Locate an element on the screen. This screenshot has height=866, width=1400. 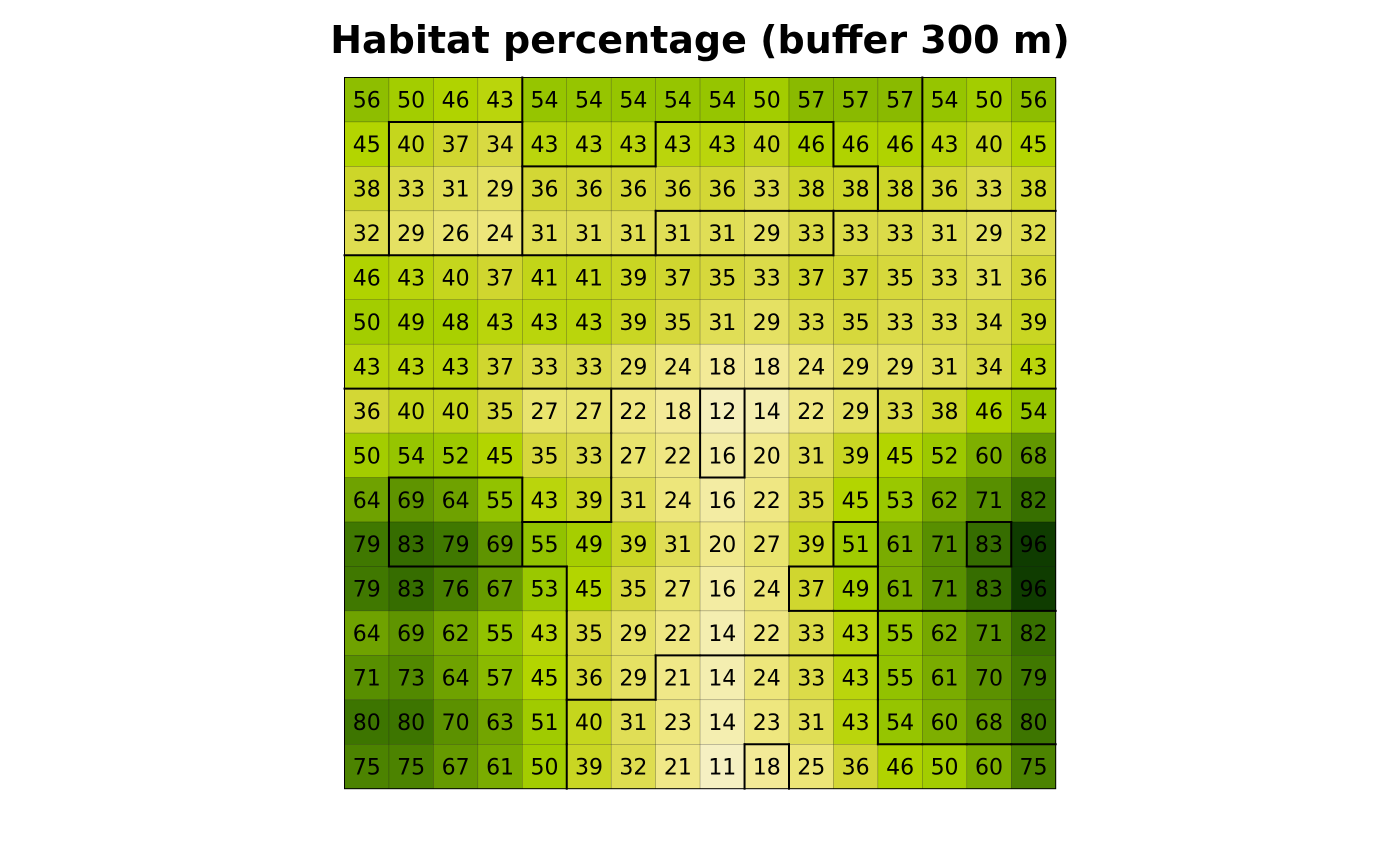
cell-value-label: 80 is located at coordinates (1033, 723).